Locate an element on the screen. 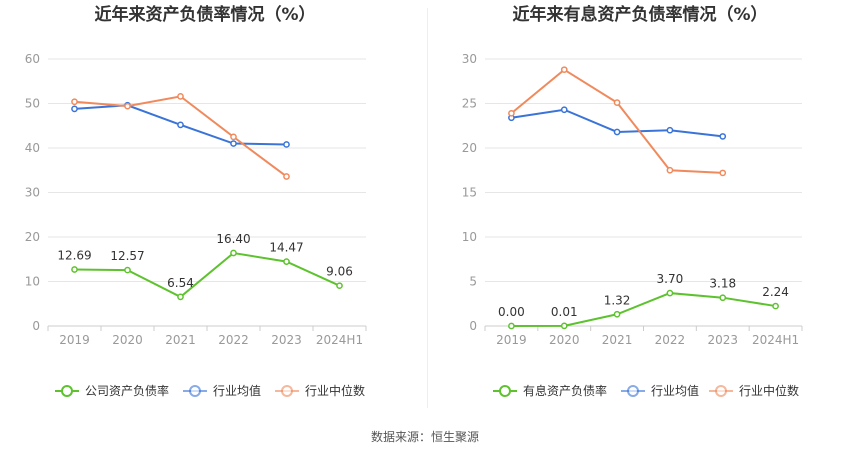 The width and height of the screenshot is (850, 459). chart-title: 近年来资产负债率情况（%） is located at coordinates (204, 14).